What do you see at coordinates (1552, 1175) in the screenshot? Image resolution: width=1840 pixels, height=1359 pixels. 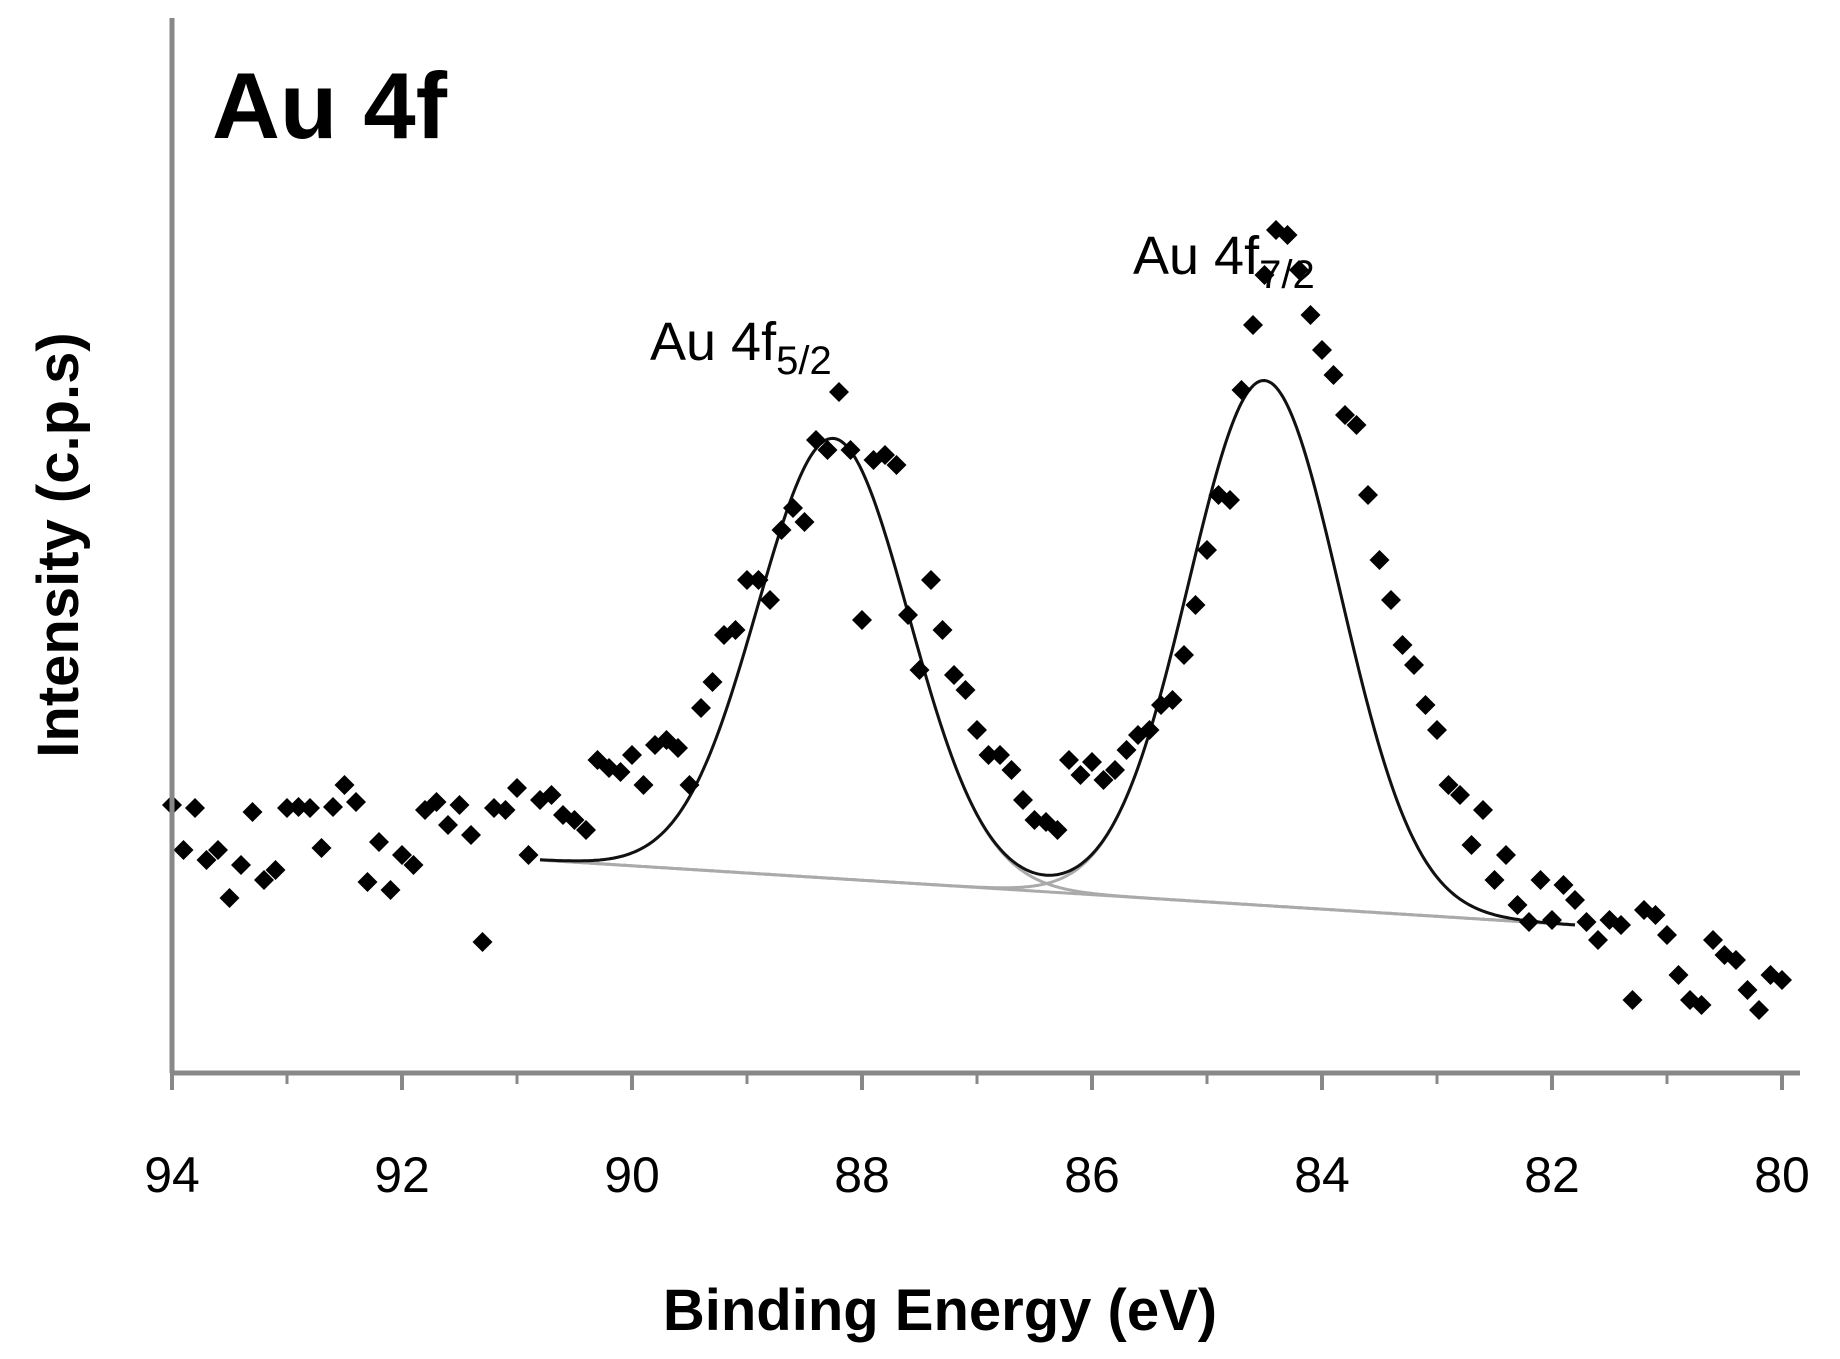 I see `x-tick-label: 82` at bounding box center [1552, 1175].